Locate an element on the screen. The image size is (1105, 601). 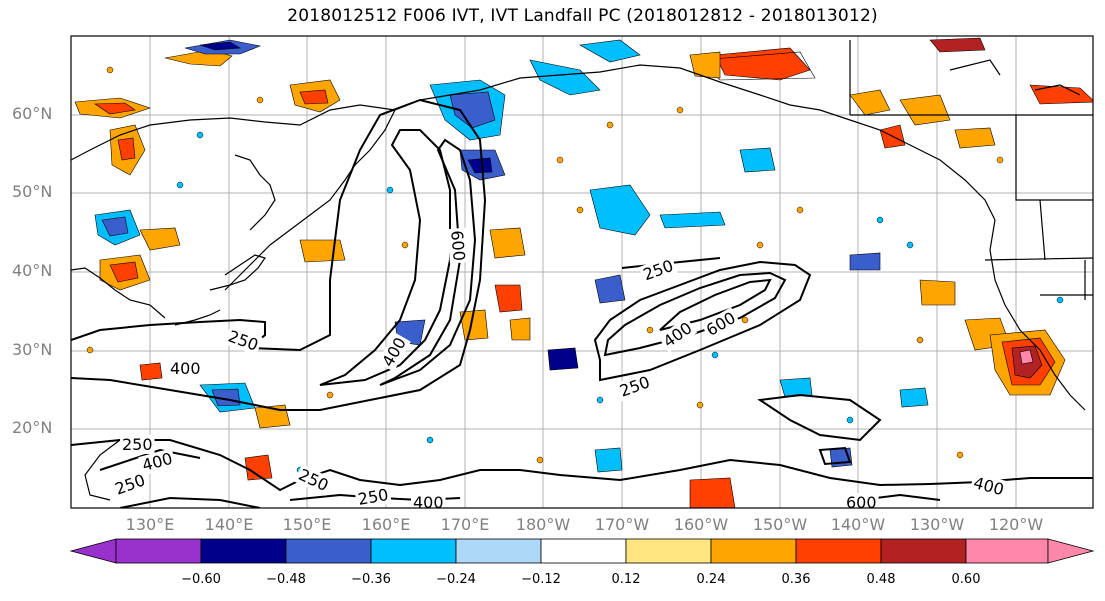
lon-label: 170°W is located at coordinates (622, 524).